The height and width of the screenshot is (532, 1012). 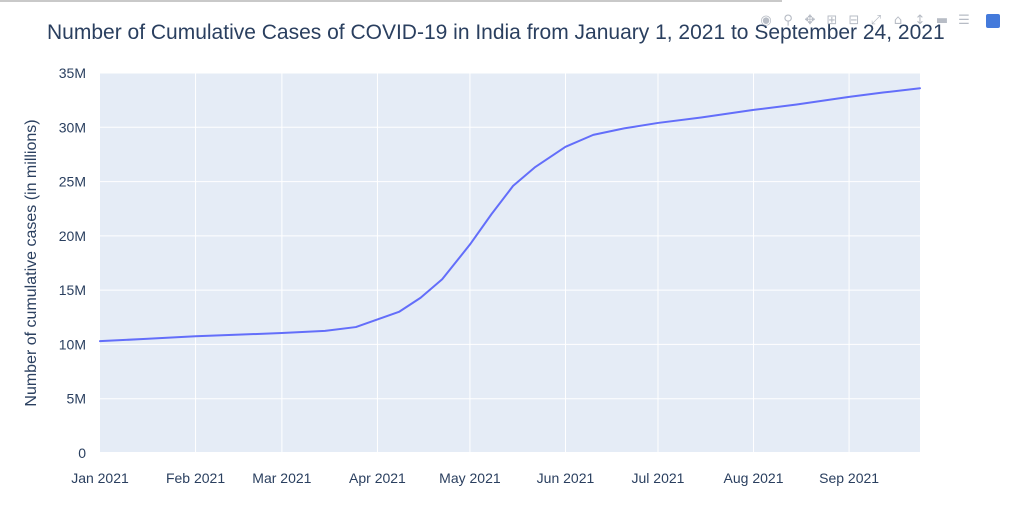 What do you see at coordinates (72, 236) in the screenshot?
I see `y-tick-label: 20M` at bounding box center [72, 236].